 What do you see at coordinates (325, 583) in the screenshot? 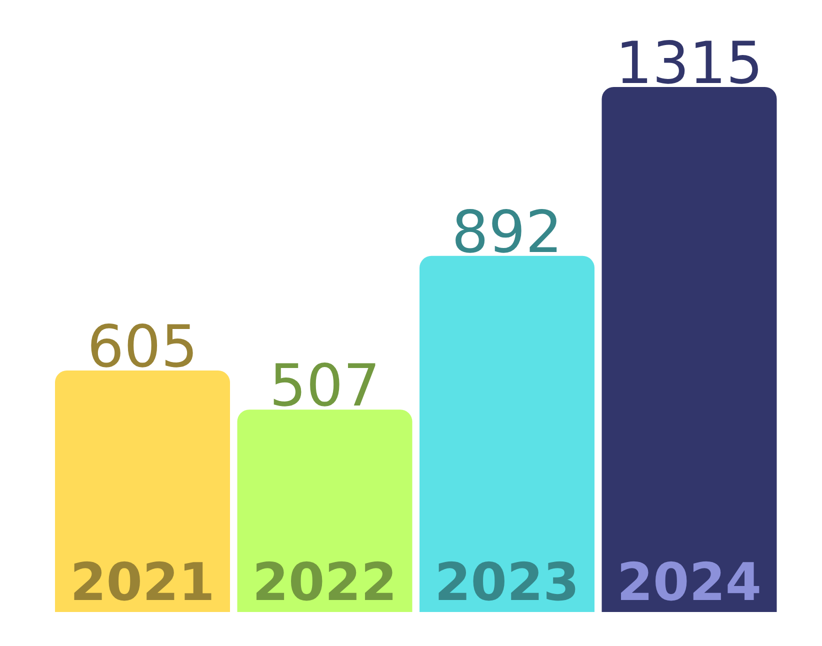
I see `x-tick-label: 2022` at bounding box center [325, 583].